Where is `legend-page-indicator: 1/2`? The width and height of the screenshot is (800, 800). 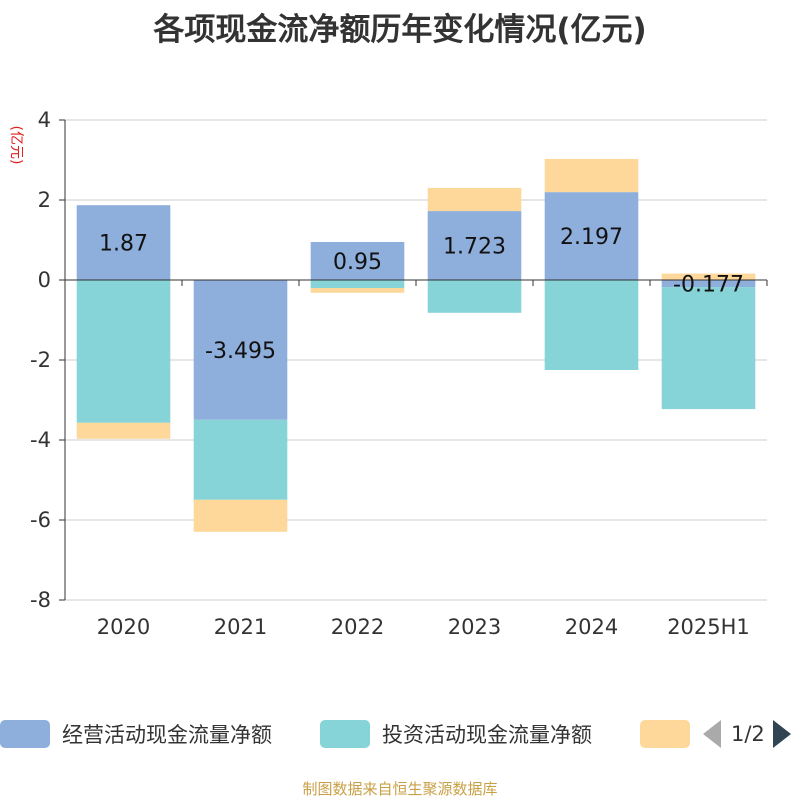 legend-page-indicator: 1/2 is located at coordinates (748, 734).